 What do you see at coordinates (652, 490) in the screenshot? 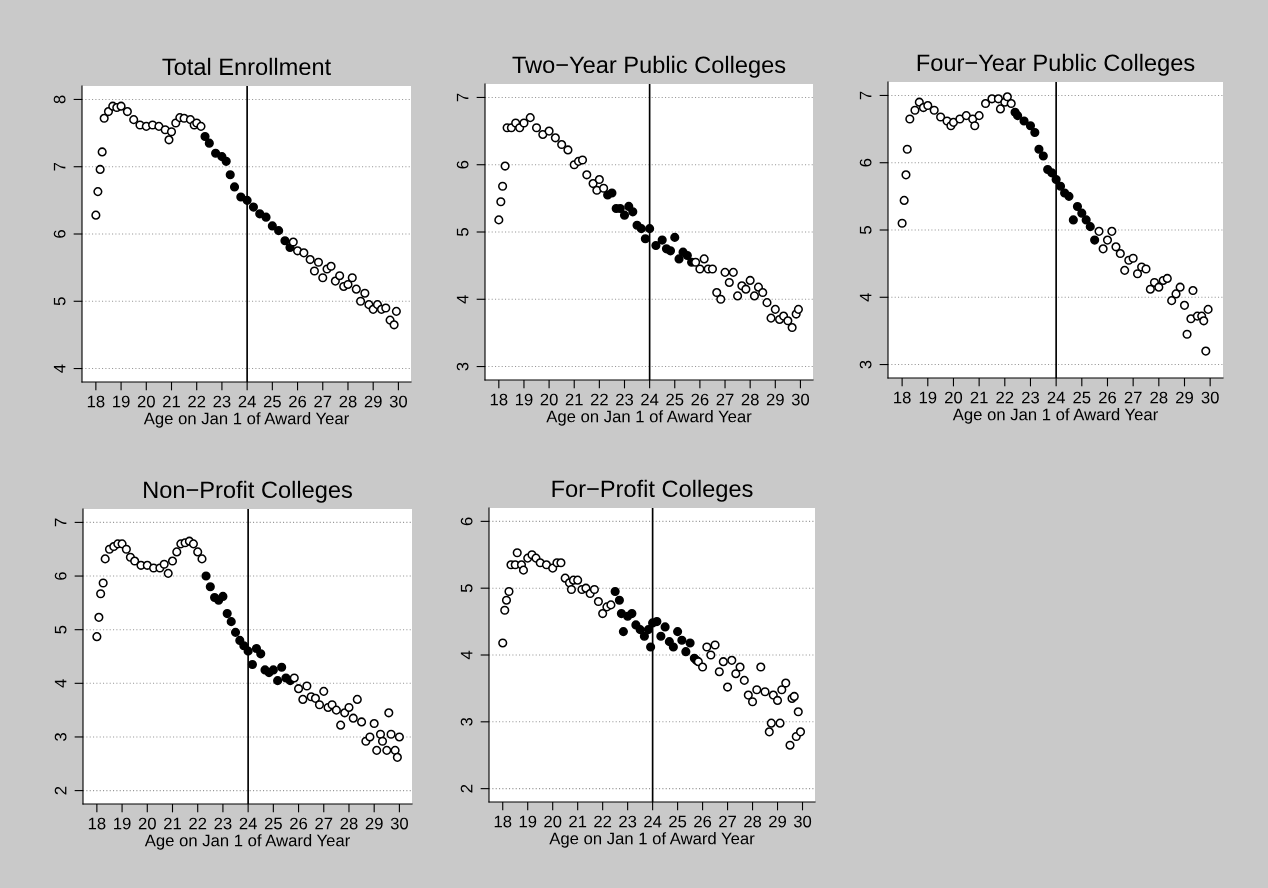
I see `chart-title: For−Profit Colleges` at bounding box center [652, 490].